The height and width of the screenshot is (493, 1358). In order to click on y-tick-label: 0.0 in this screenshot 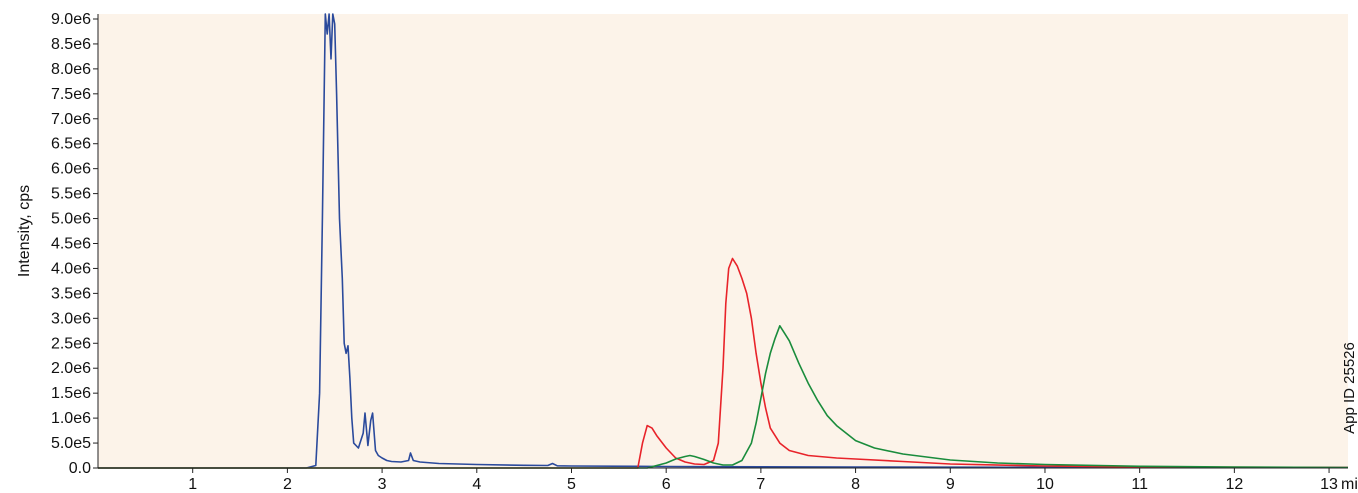, I will do `click(80, 468)`.